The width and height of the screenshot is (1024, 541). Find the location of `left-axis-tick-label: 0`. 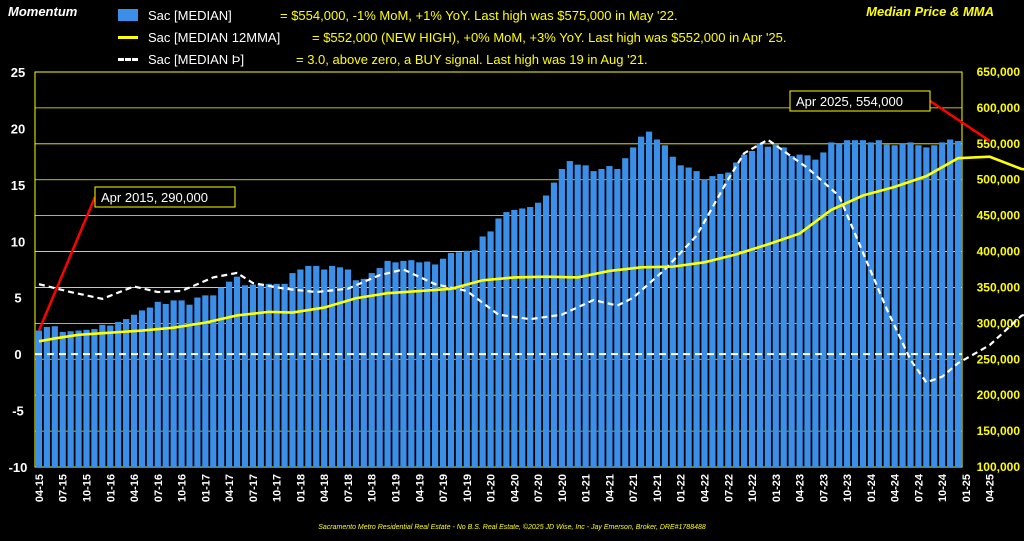

left-axis-tick-label: 0 is located at coordinates (17, 354).